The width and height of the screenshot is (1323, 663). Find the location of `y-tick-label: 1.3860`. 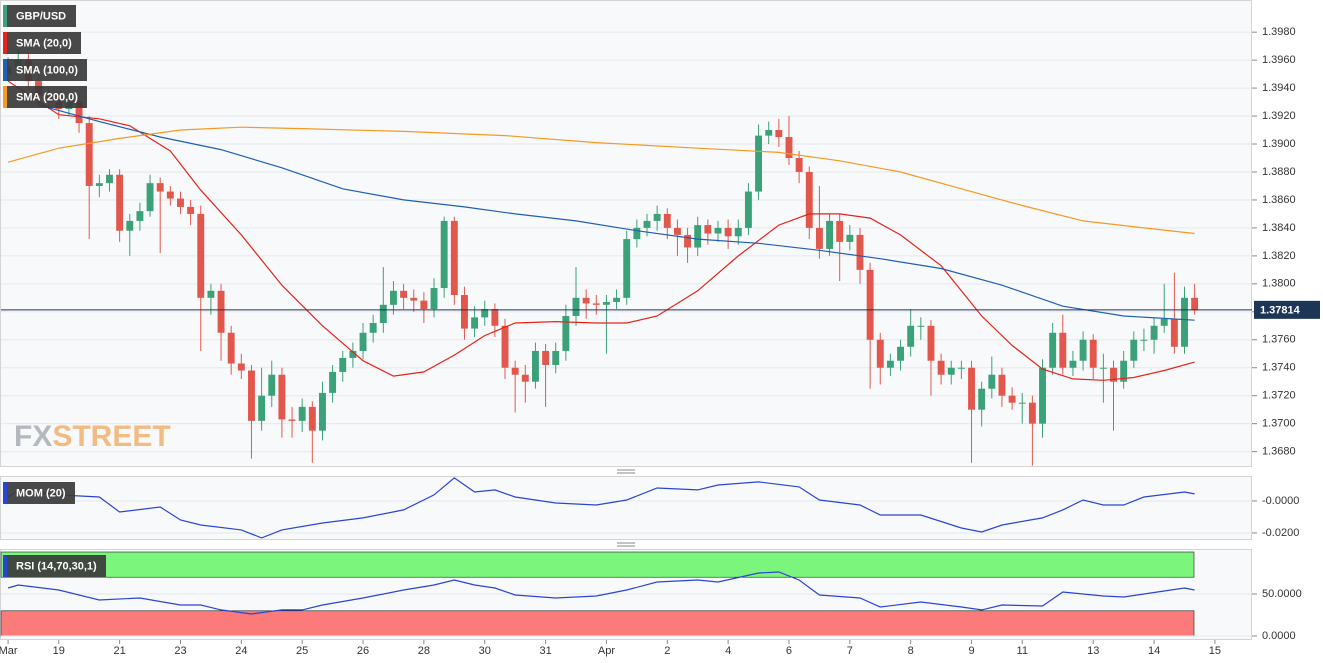

y-tick-label: 1.3860 is located at coordinates (1279, 200).